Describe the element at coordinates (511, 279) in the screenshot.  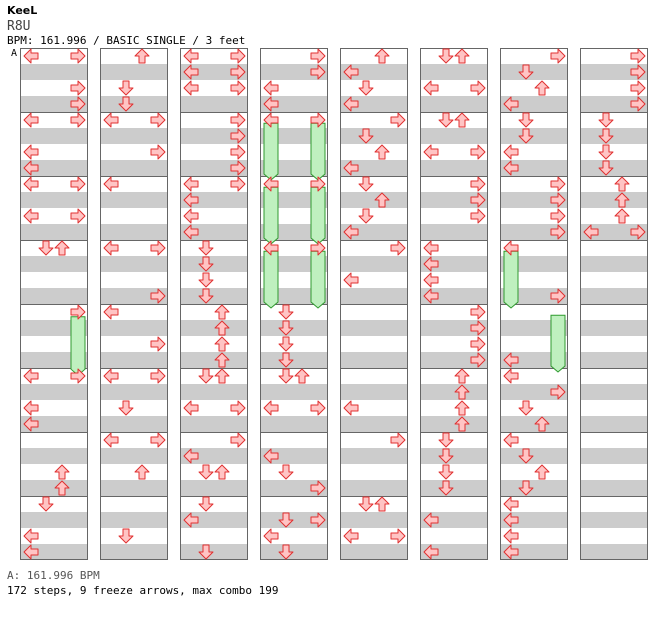
I see `freeze-arrow` at that location.